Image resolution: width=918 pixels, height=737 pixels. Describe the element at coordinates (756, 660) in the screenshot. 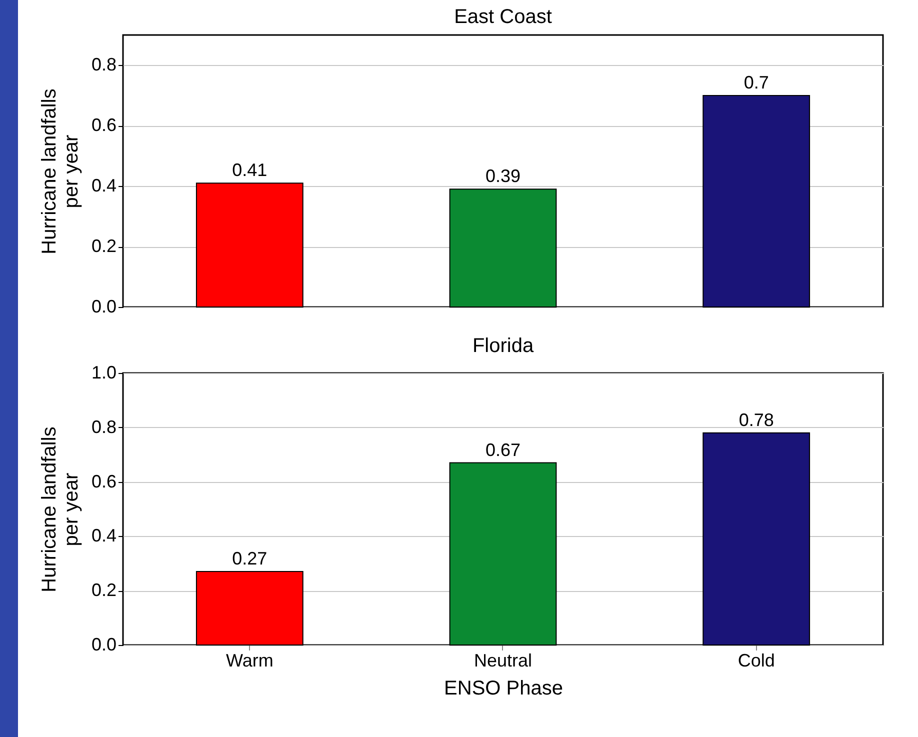

I see `x-tick-label: Cold` at that location.